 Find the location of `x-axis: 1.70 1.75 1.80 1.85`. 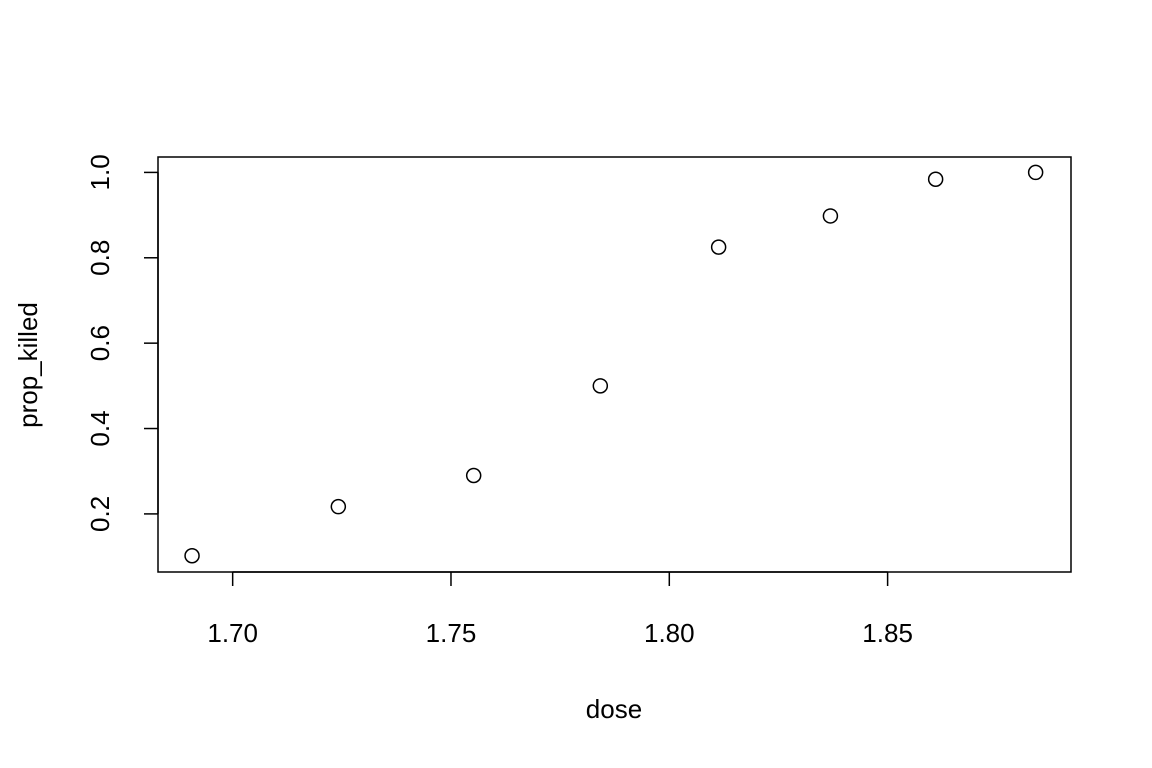

x-axis: 1.70 1.75 1.80 1.85 is located at coordinates (560, 609).